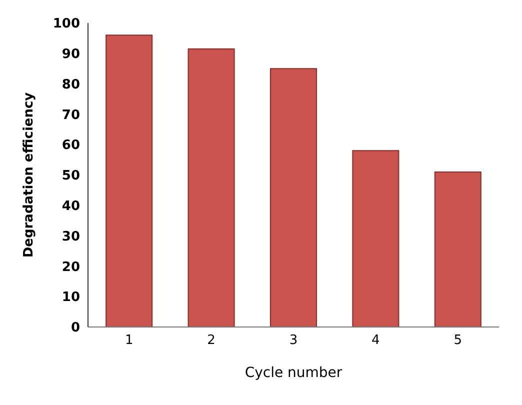 This screenshot has width=522, height=405. Describe the element at coordinates (293, 340) in the screenshot. I see `x-tick-label: 3` at that location.